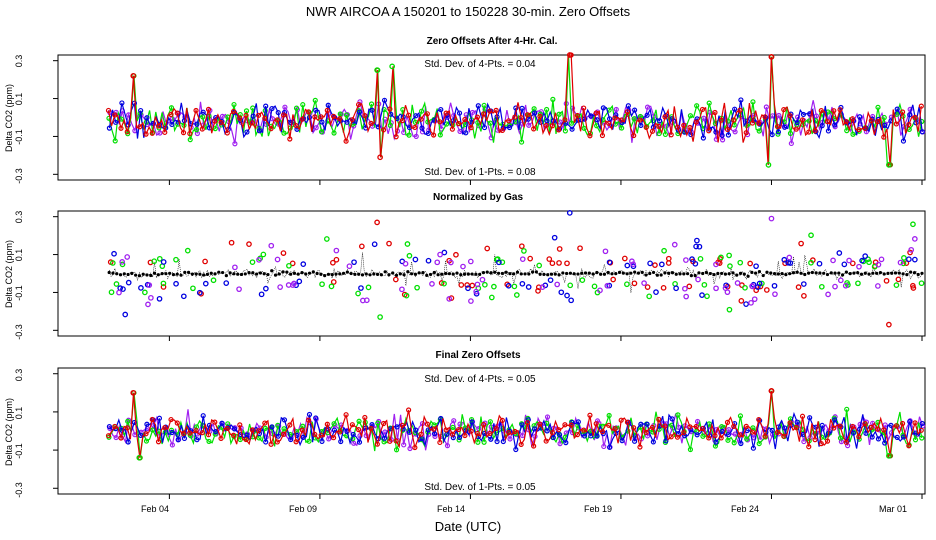 This screenshot has height=540, width=936. Describe the element at coordinates (468, 526) in the screenshot. I see `x-axis-label: Date (UTC)` at that location.